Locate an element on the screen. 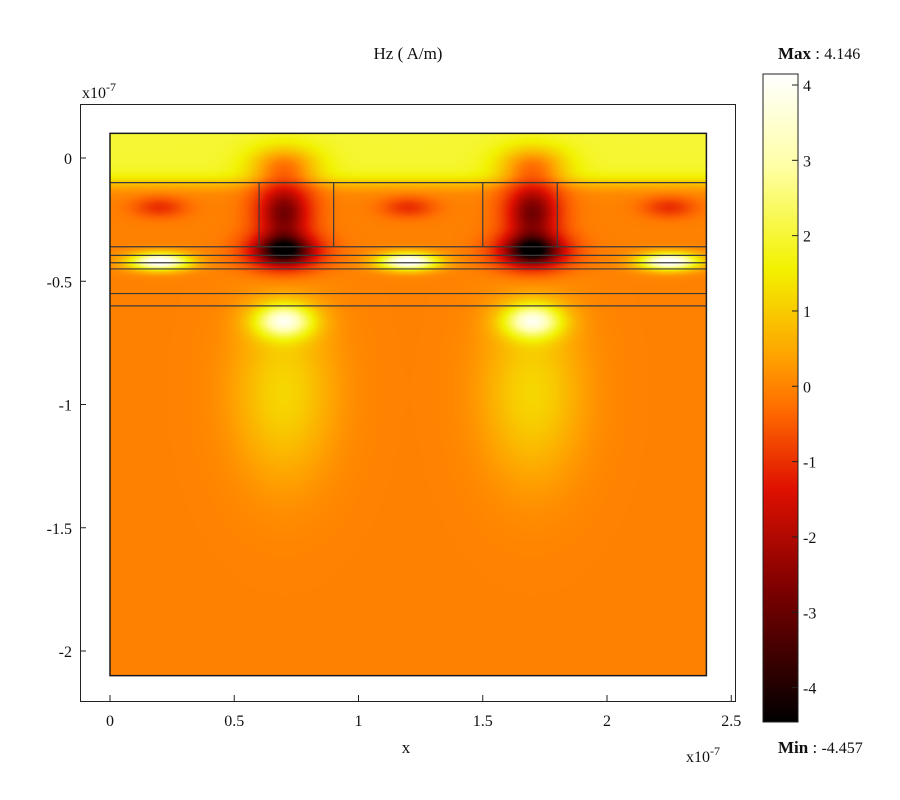 Image resolution: width=900 pixels, height=800 pixels. x-axis-label: x is located at coordinates (406, 747).